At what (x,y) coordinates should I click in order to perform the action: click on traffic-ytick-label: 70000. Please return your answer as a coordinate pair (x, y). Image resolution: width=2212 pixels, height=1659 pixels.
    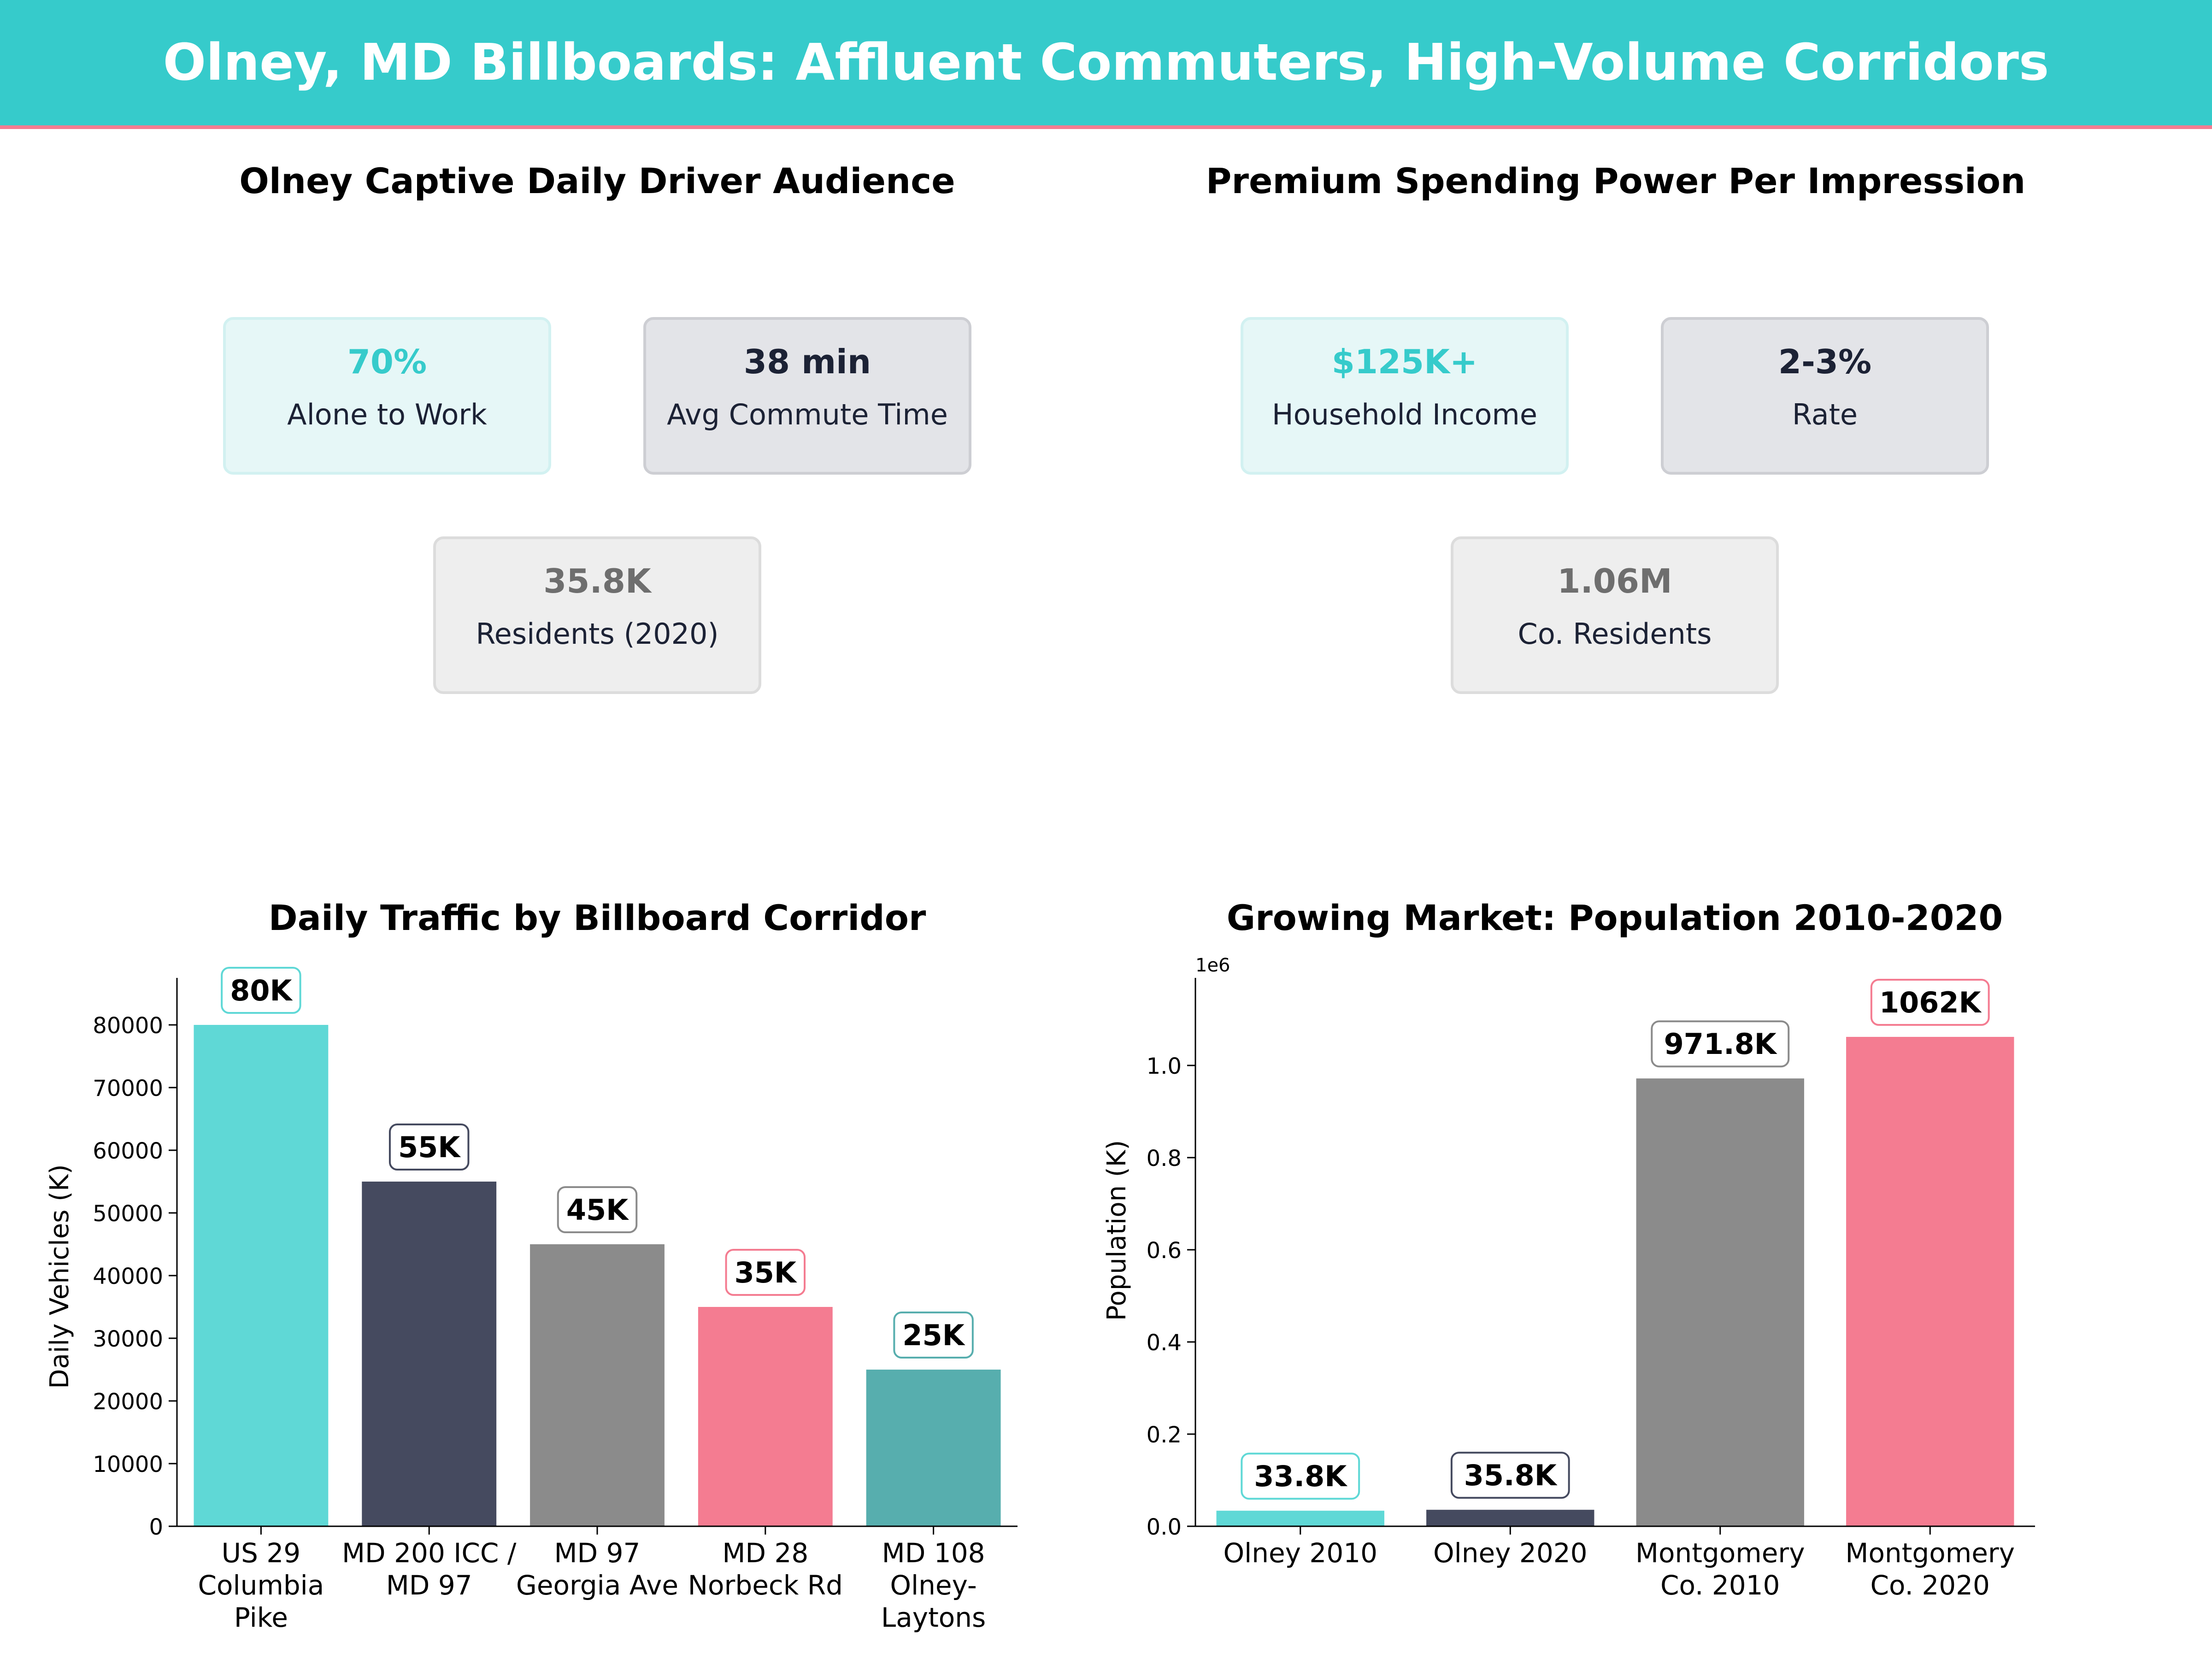
    Looking at the image, I should click on (128, 1088).